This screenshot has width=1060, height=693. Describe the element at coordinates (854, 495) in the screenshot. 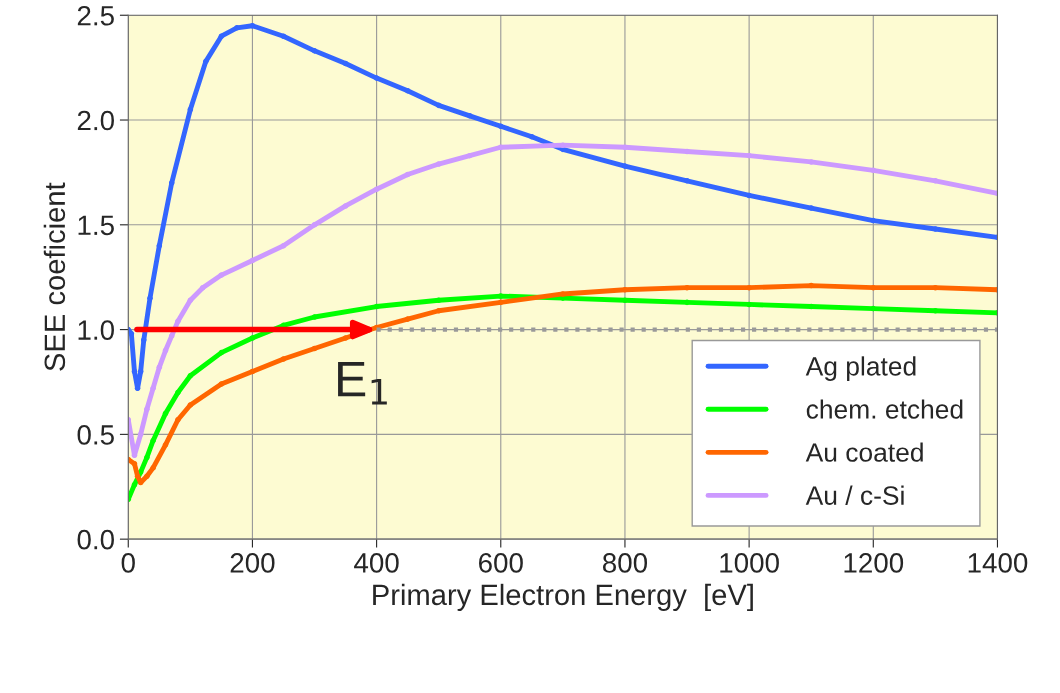

I see `legend-label: Au / c-Si` at that location.